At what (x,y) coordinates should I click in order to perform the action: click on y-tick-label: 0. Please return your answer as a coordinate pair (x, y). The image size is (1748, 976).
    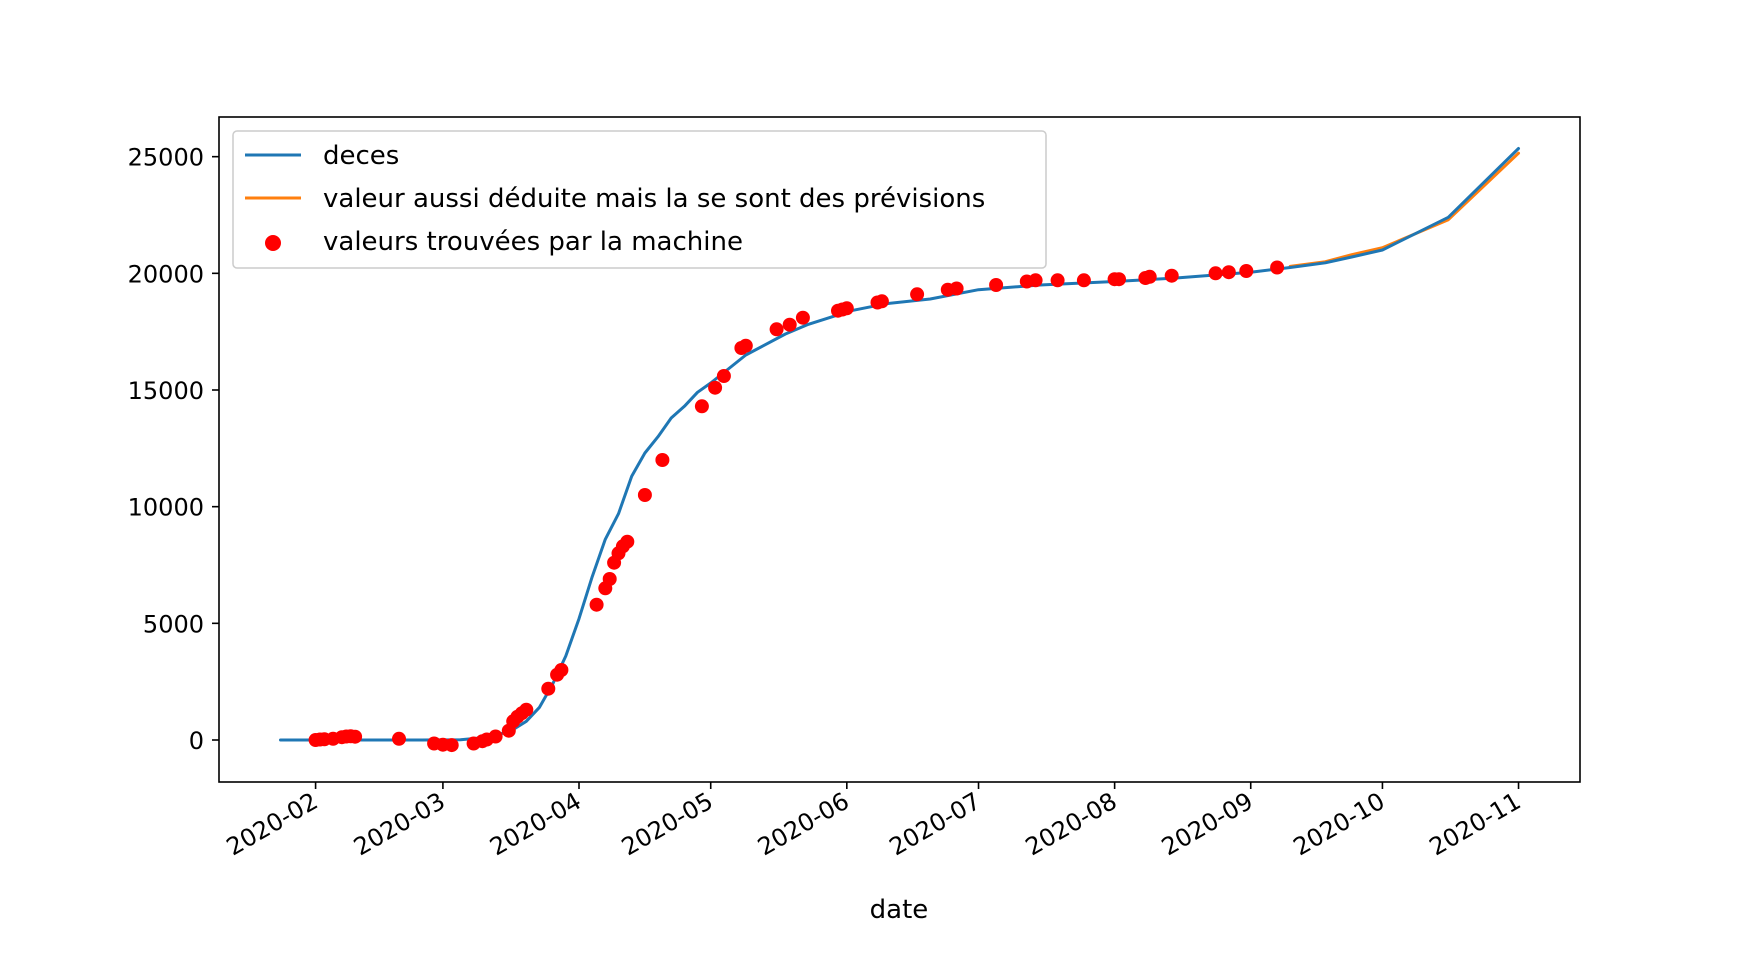
    Looking at the image, I should click on (196, 741).